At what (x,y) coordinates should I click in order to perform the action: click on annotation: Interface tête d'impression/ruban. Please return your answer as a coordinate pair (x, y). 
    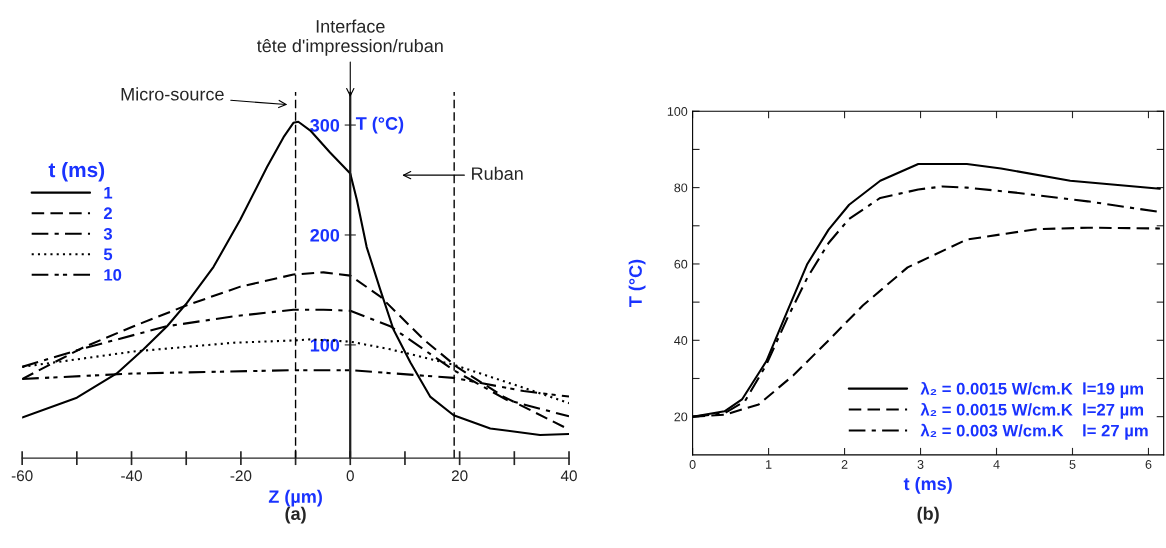
    Looking at the image, I should click on (349, 37).